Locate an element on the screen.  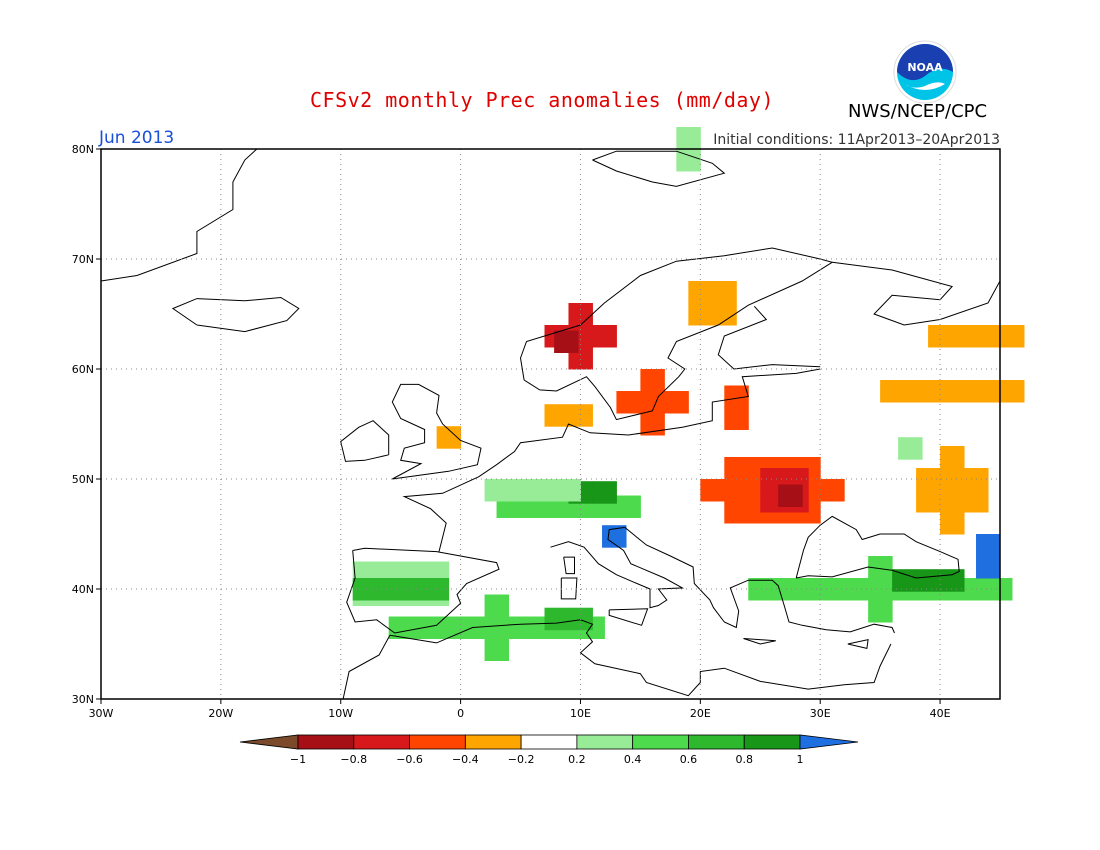
lon-tick-label: 30E is located at coordinates (820, 713).